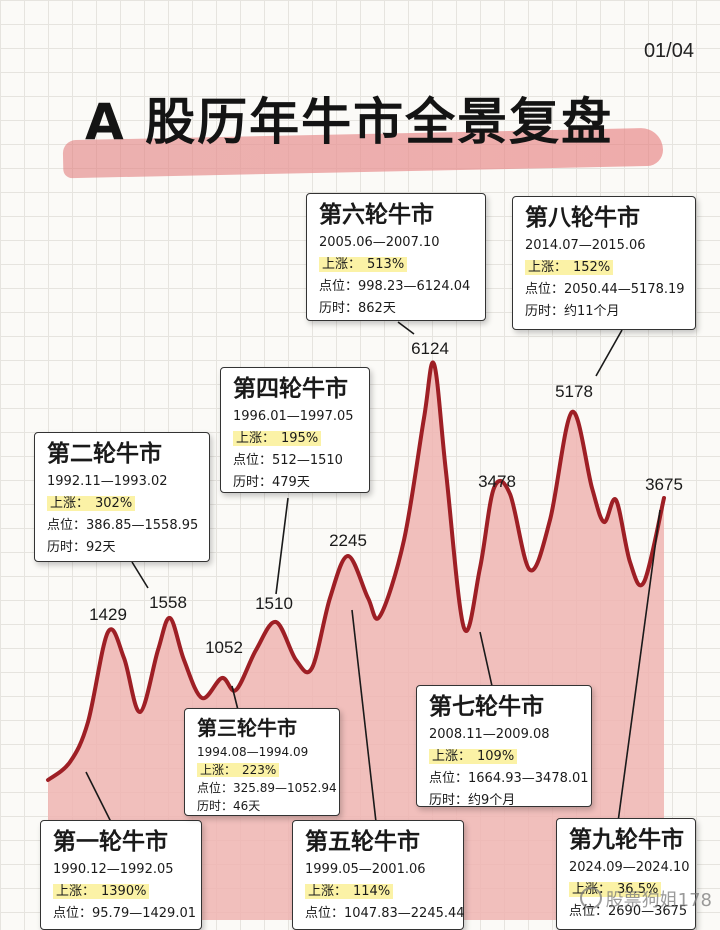 The width and height of the screenshot is (720, 930). I want to click on card-period: 2024.09—2024.10, so click(629, 867).